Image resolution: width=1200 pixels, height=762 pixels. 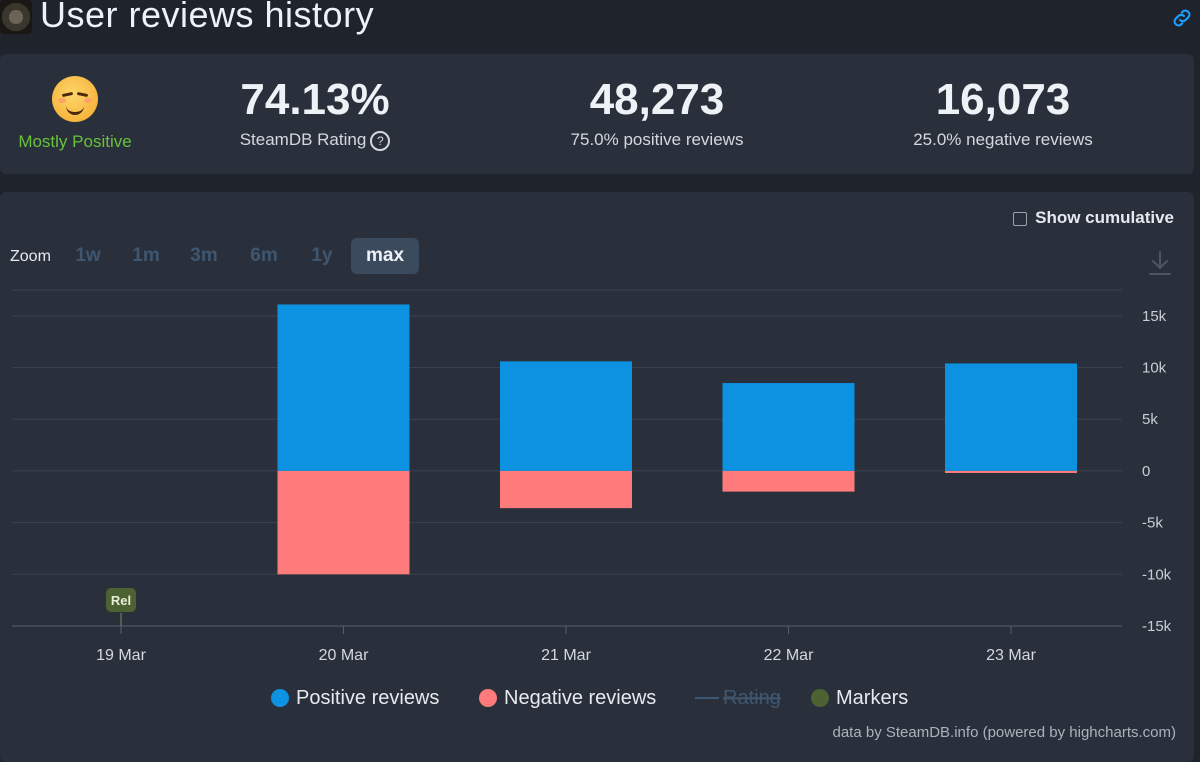 I want to click on positive-label: 75.0% positive reviews, so click(x=657, y=139).